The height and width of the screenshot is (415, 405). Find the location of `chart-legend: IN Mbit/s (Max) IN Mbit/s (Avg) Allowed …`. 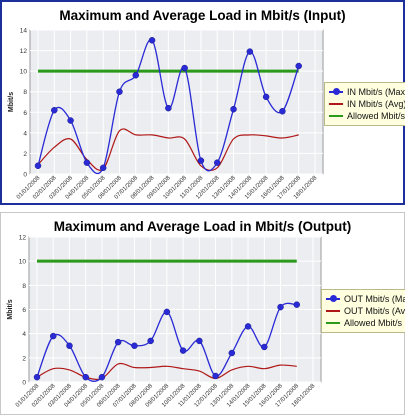

chart-legend: IN Mbit/s (Max) IN Mbit/s (Avg) Allowed … is located at coordinates (364, 104).